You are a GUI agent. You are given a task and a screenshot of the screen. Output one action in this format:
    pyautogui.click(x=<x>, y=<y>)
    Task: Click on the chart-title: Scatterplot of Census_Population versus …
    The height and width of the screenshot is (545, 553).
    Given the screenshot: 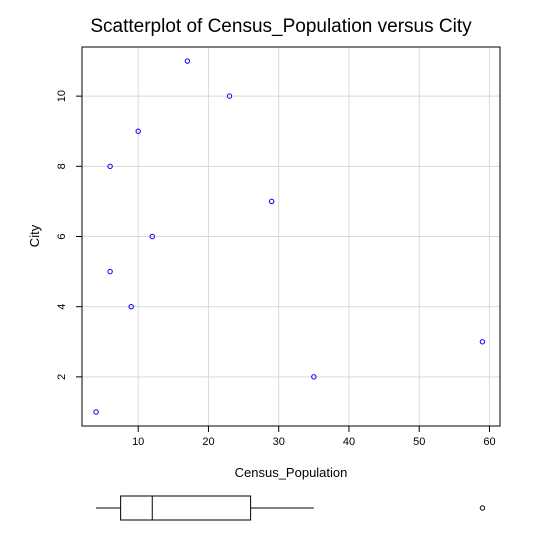 What is the action you would take?
    pyautogui.click(x=281, y=26)
    